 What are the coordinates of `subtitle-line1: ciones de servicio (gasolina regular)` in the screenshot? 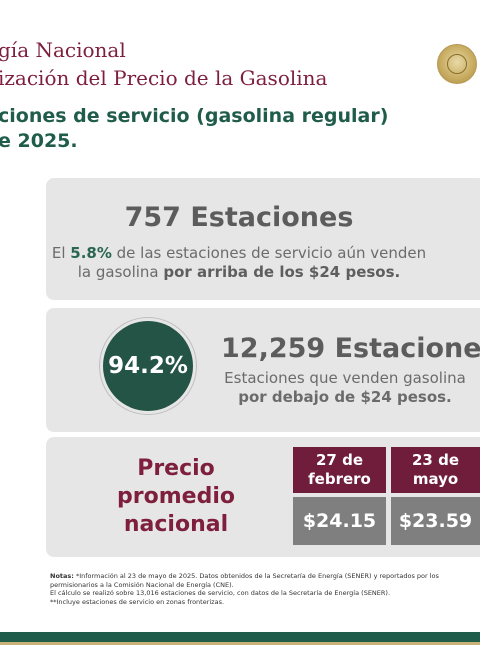 It's located at (194, 116).